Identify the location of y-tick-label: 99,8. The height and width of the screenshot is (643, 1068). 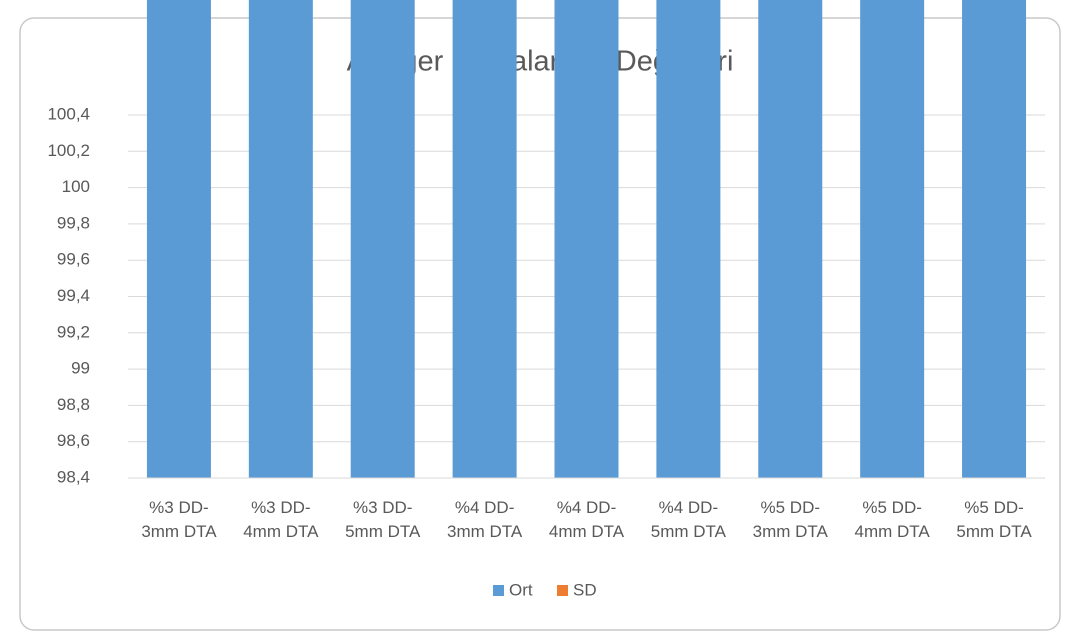
(73, 222).